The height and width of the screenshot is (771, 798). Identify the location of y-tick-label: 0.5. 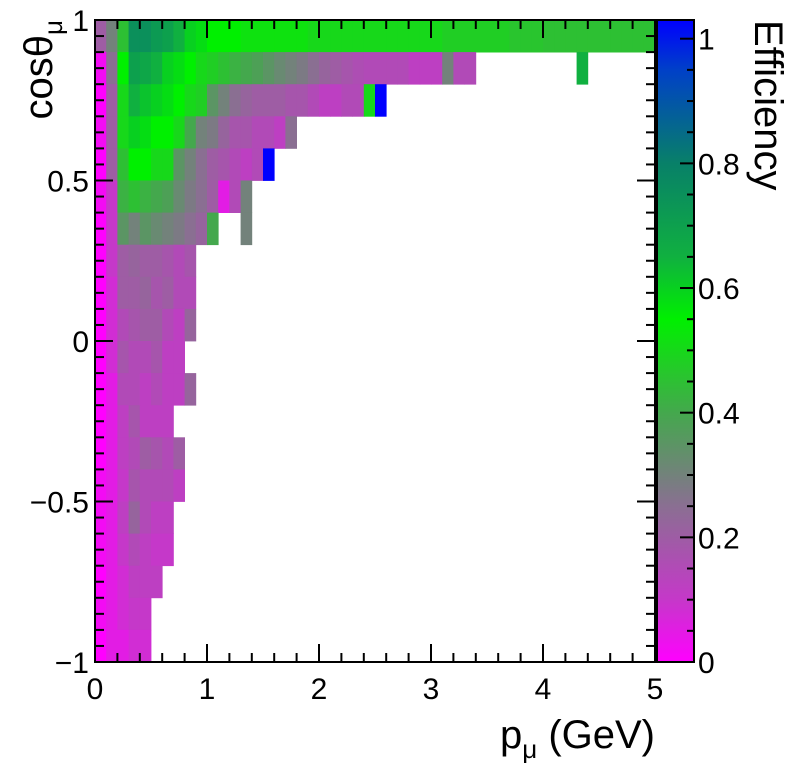
(68, 182).